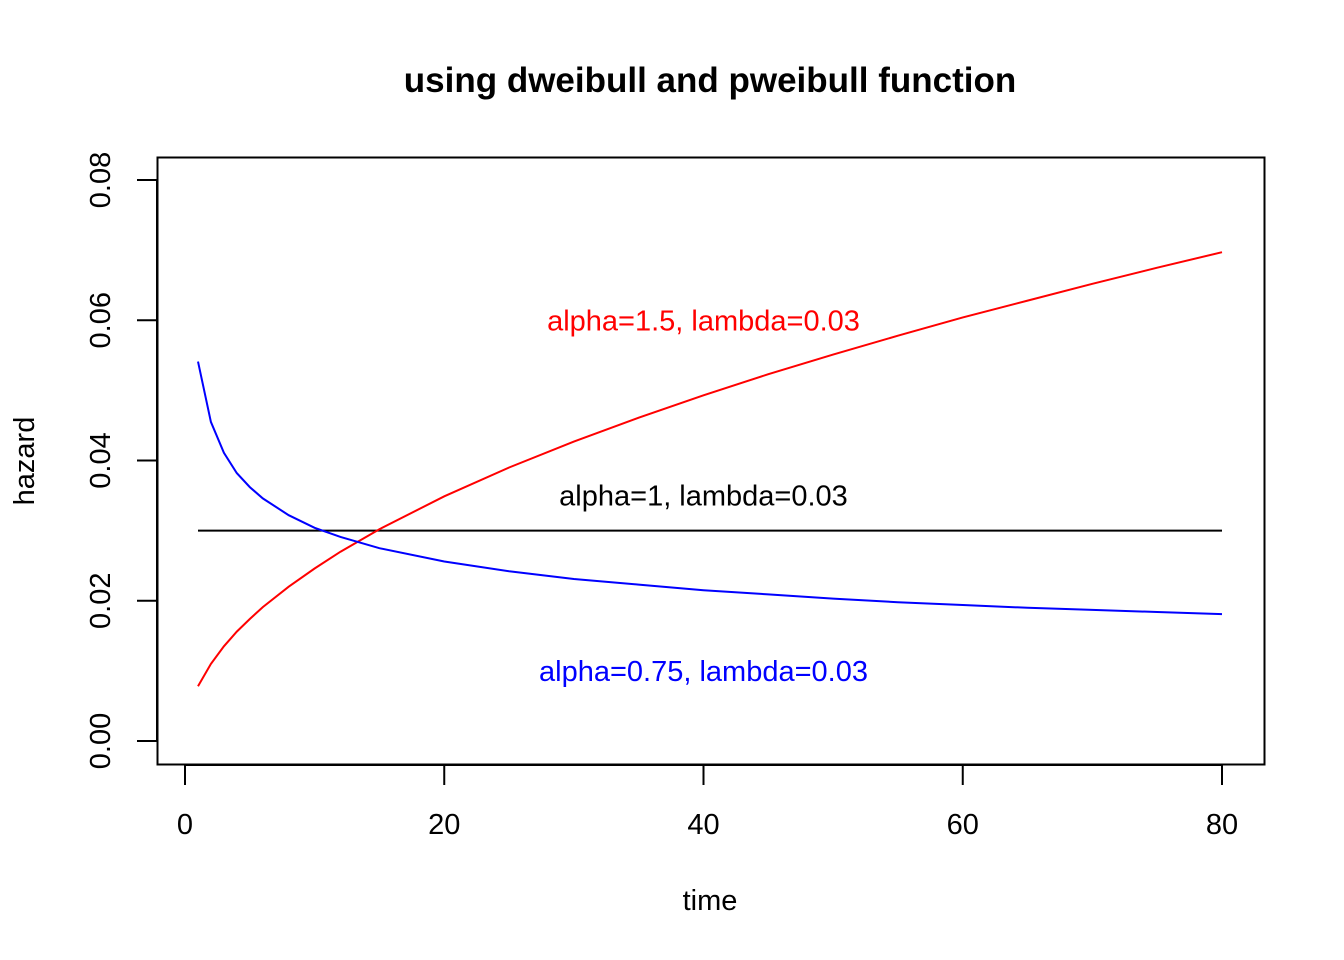 This screenshot has height=960, width=1344. I want to click on annotation-label: alpha=0.75, lambda=0.03, so click(703, 672).